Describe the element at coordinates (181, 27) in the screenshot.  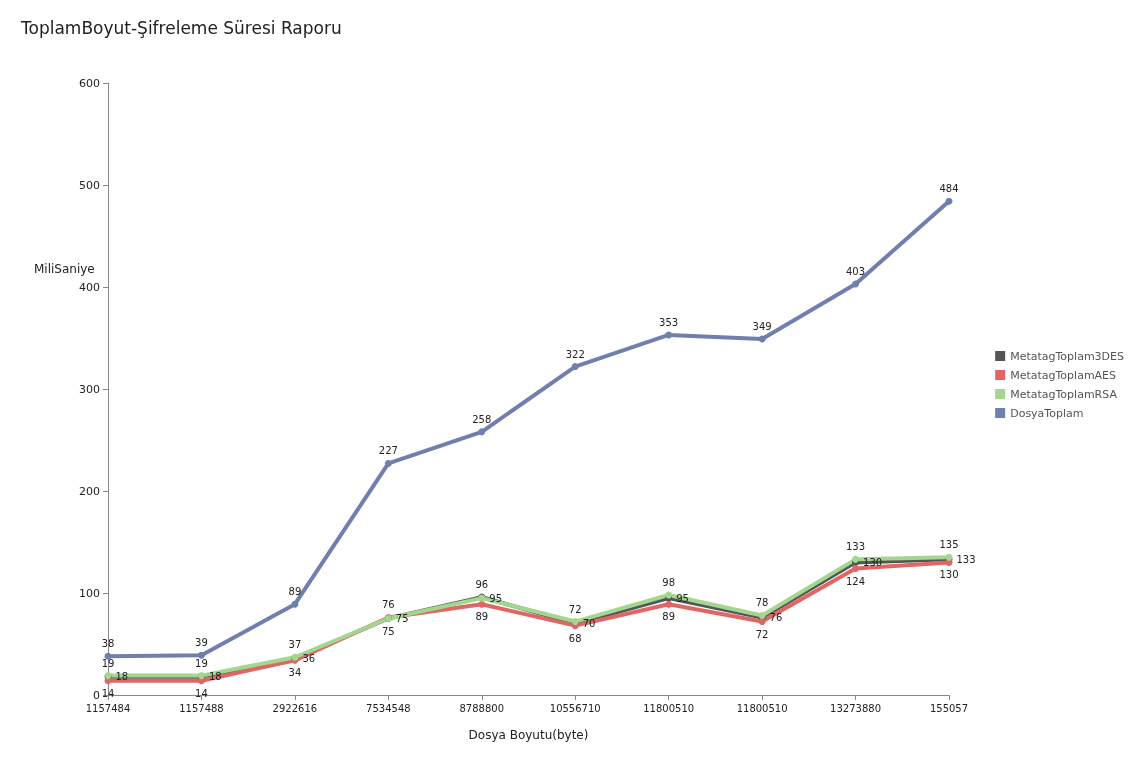
I see `chart-title: ToplamBoyut-Şifreleme Süresi Raporu` at that location.